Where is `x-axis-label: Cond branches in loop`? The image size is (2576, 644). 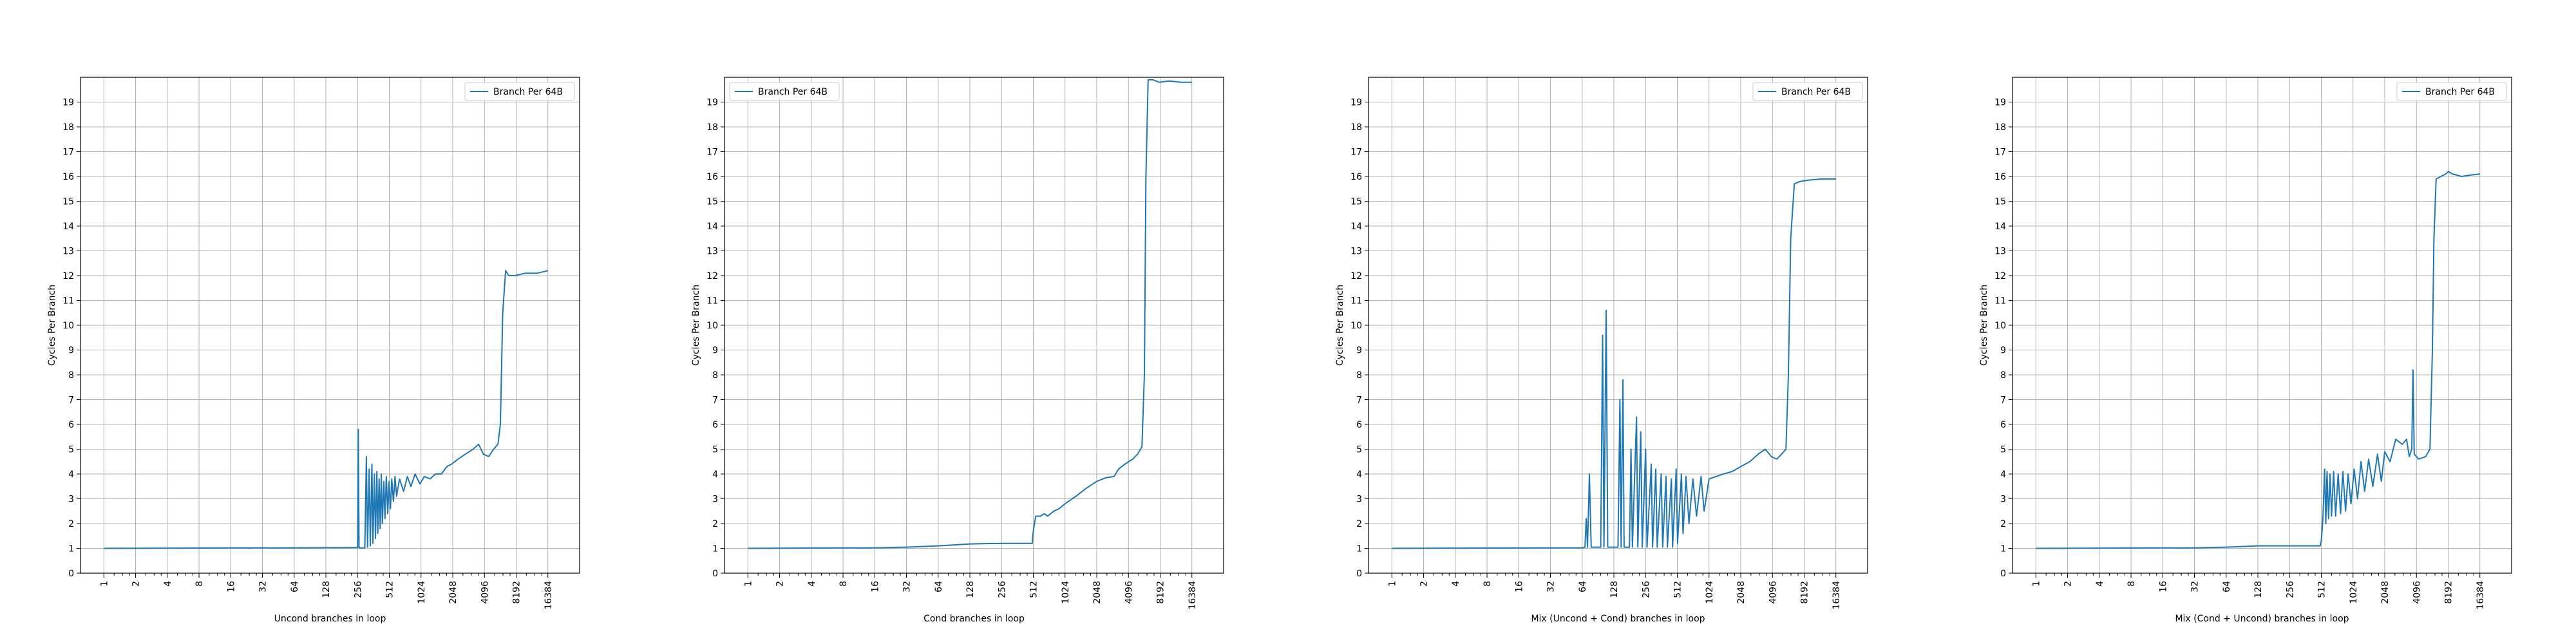
x-axis-label: Cond branches in loop is located at coordinates (974, 619).